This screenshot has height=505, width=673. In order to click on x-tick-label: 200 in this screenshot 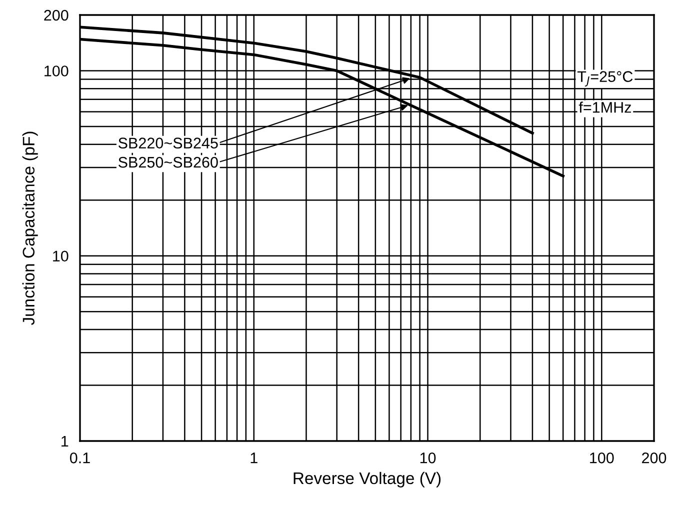, I will do `click(654, 458)`.